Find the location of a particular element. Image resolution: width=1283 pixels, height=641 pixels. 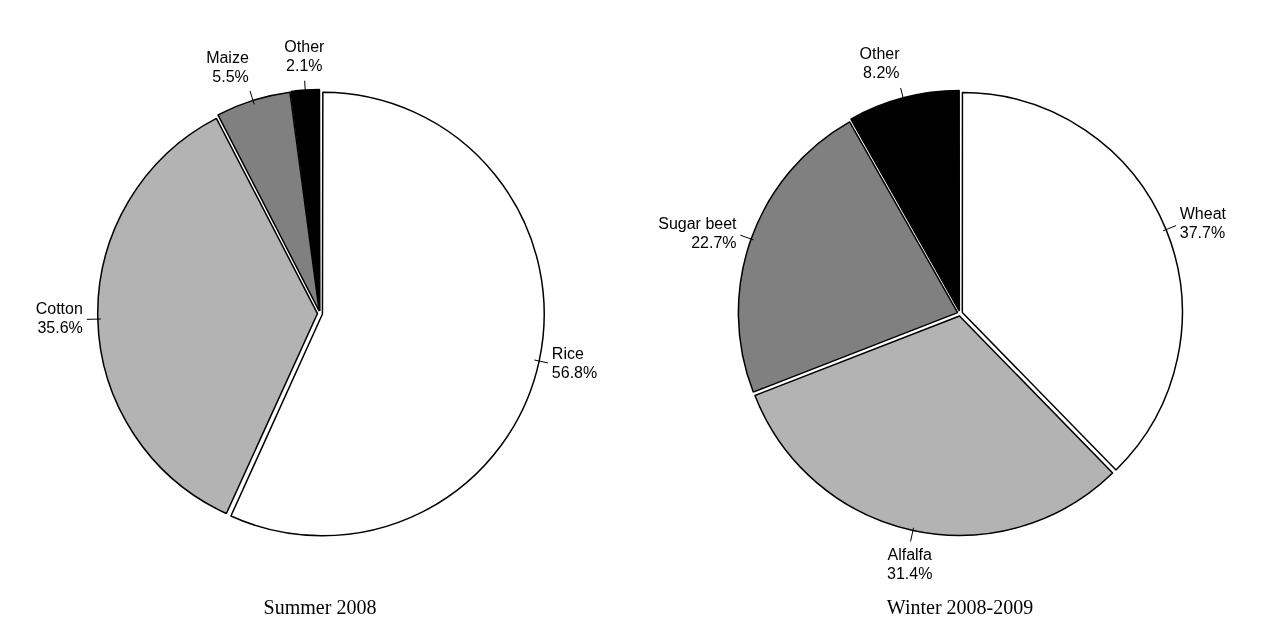

data-label: 2.1% is located at coordinates (304, 66).